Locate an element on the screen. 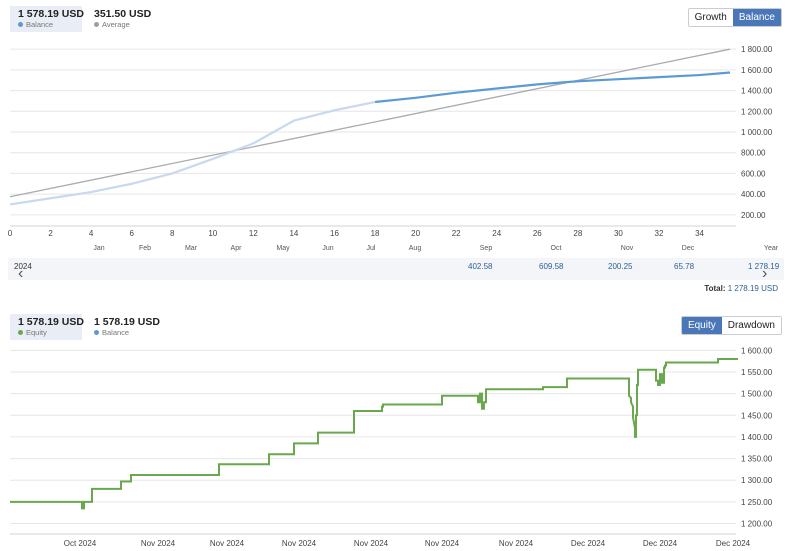  year-label: 2024 is located at coordinates (23, 266).